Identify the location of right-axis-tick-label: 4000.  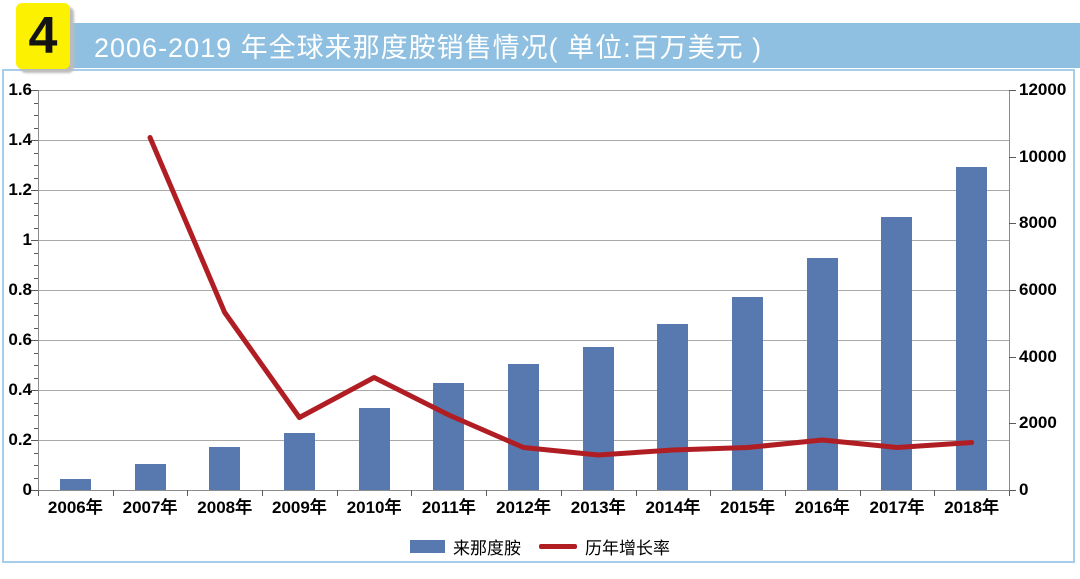
(1038, 356).